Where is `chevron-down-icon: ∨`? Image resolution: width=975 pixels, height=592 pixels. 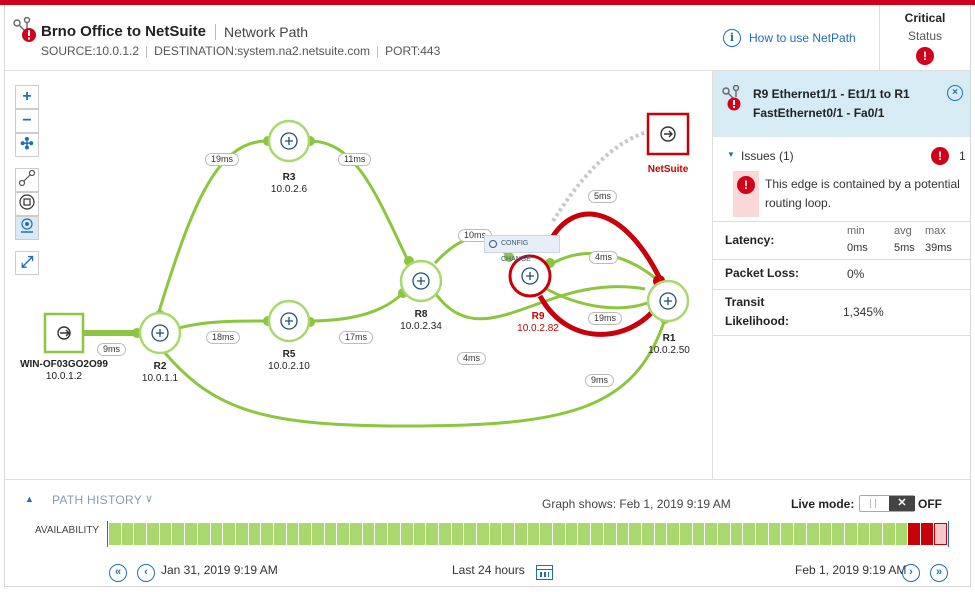
chevron-down-icon: ∨ is located at coordinates (149, 499).